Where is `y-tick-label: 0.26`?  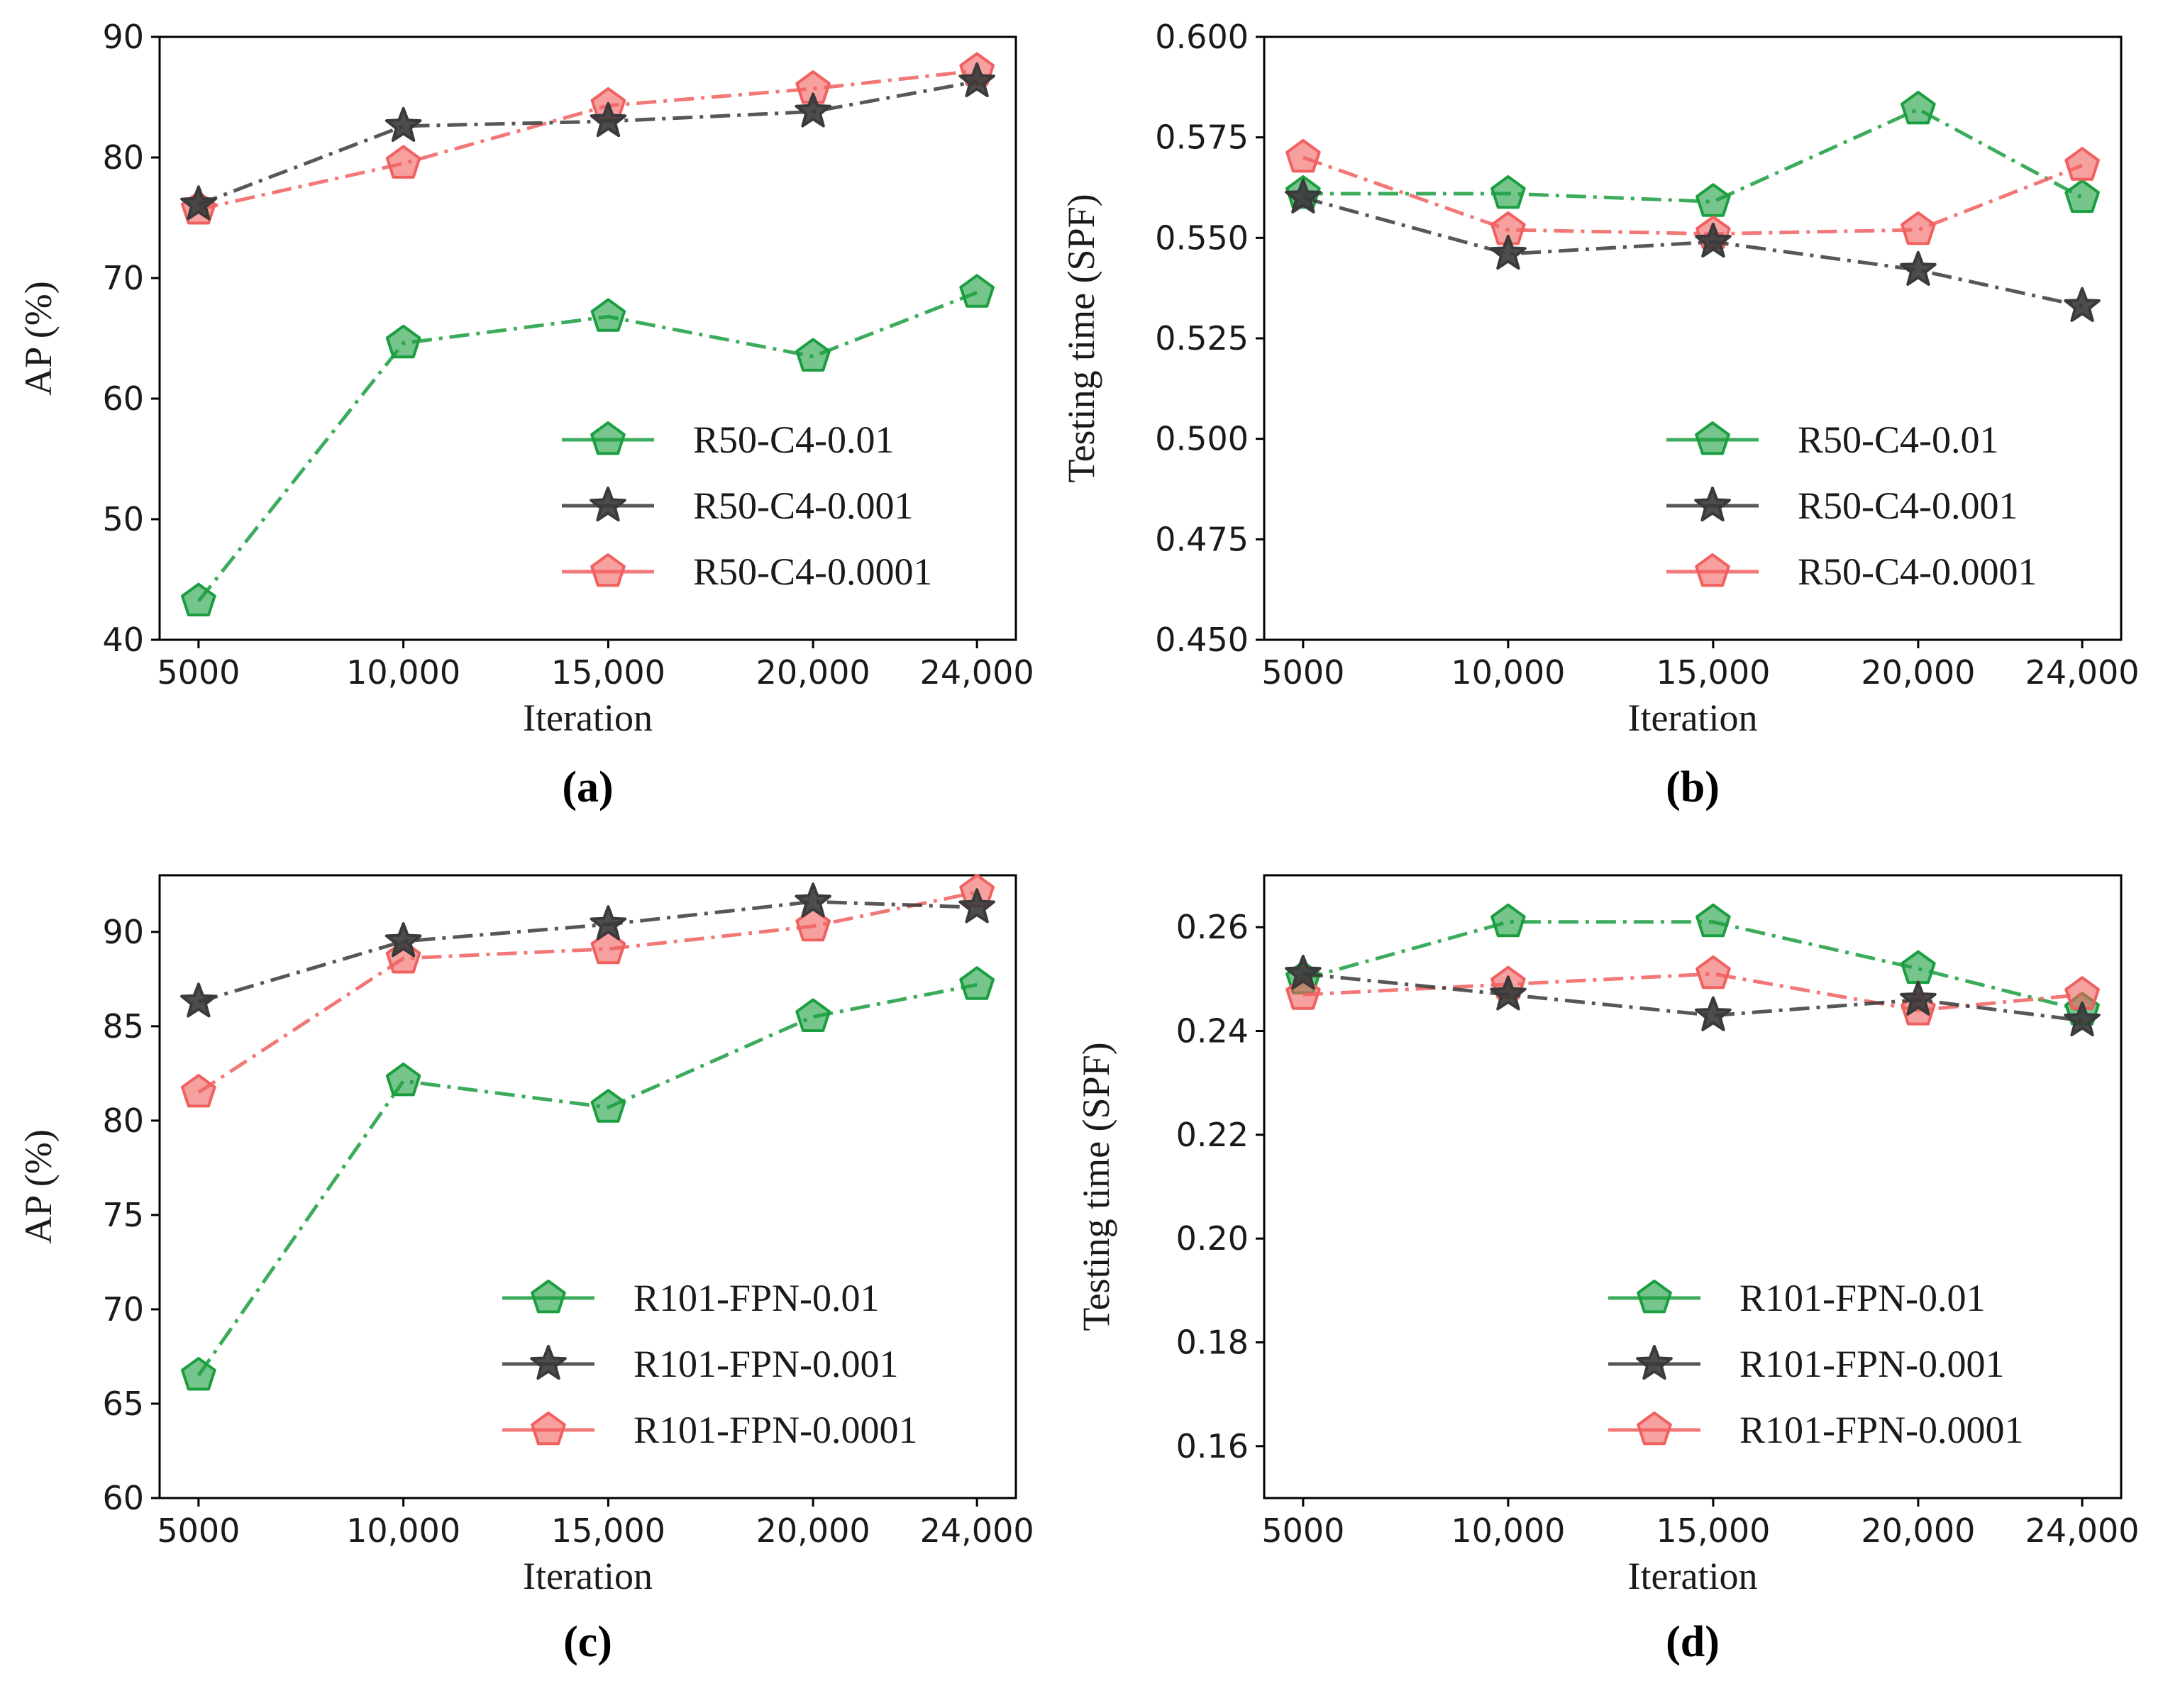 y-tick-label: 0.26 is located at coordinates (1212, 927).